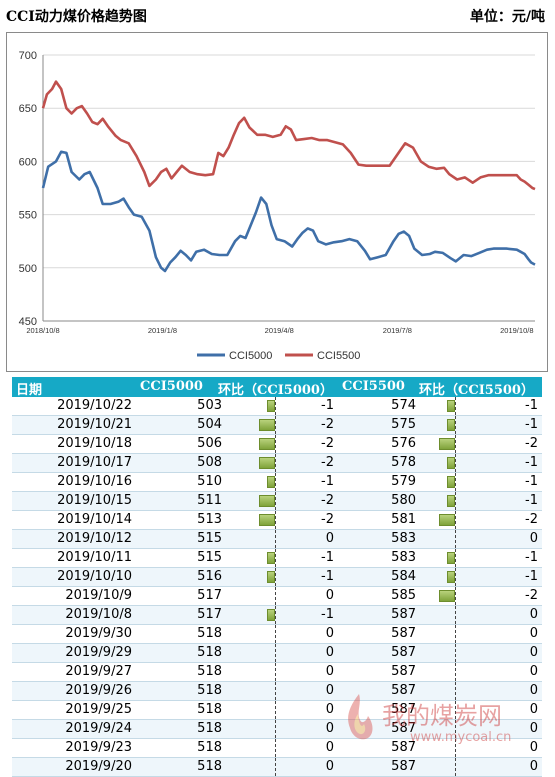  What do you see at coordinates (94, 538) in the screenshot?
I see `cell-date: 2019/10/12` at bounding box center [94, 538].